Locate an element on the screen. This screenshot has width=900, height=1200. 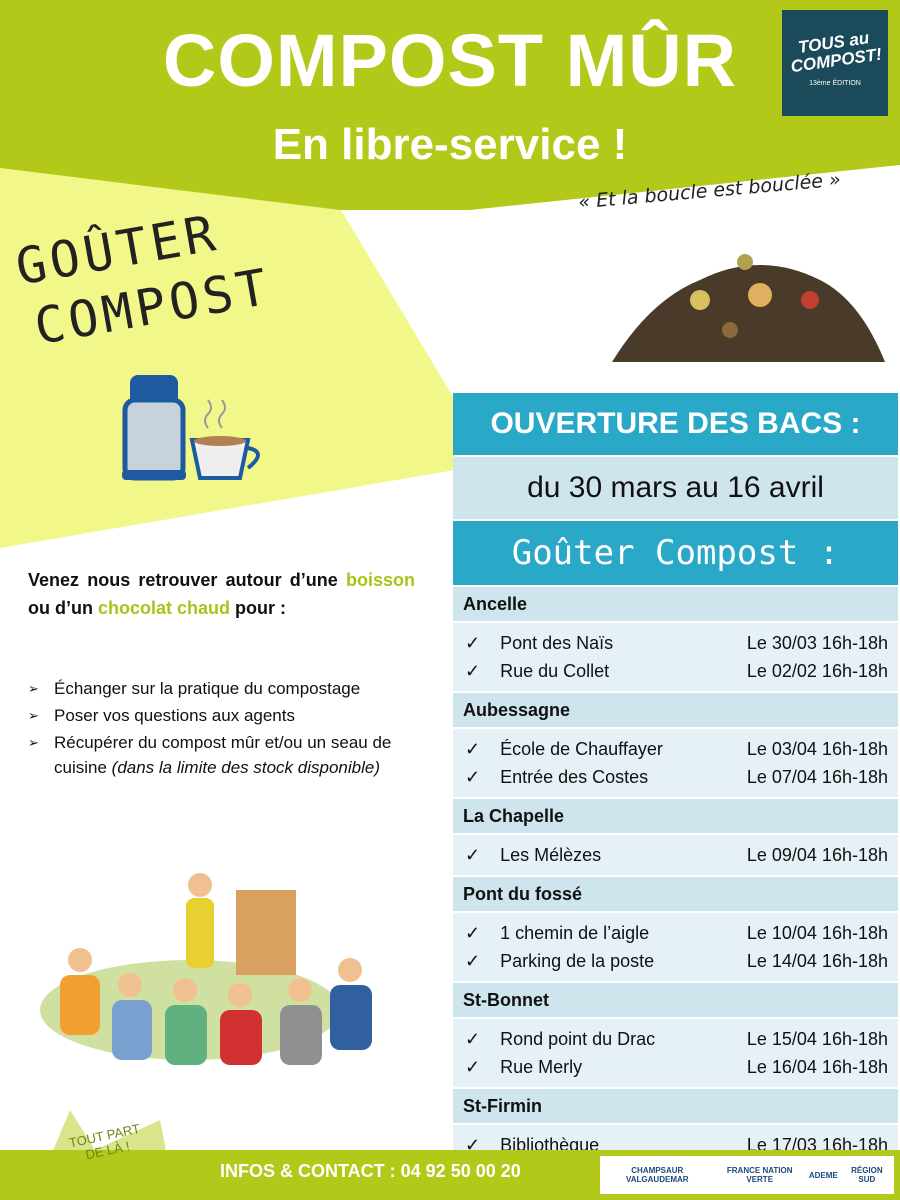
subtitle: En libre-service ! is located at coordinates (450, 144).